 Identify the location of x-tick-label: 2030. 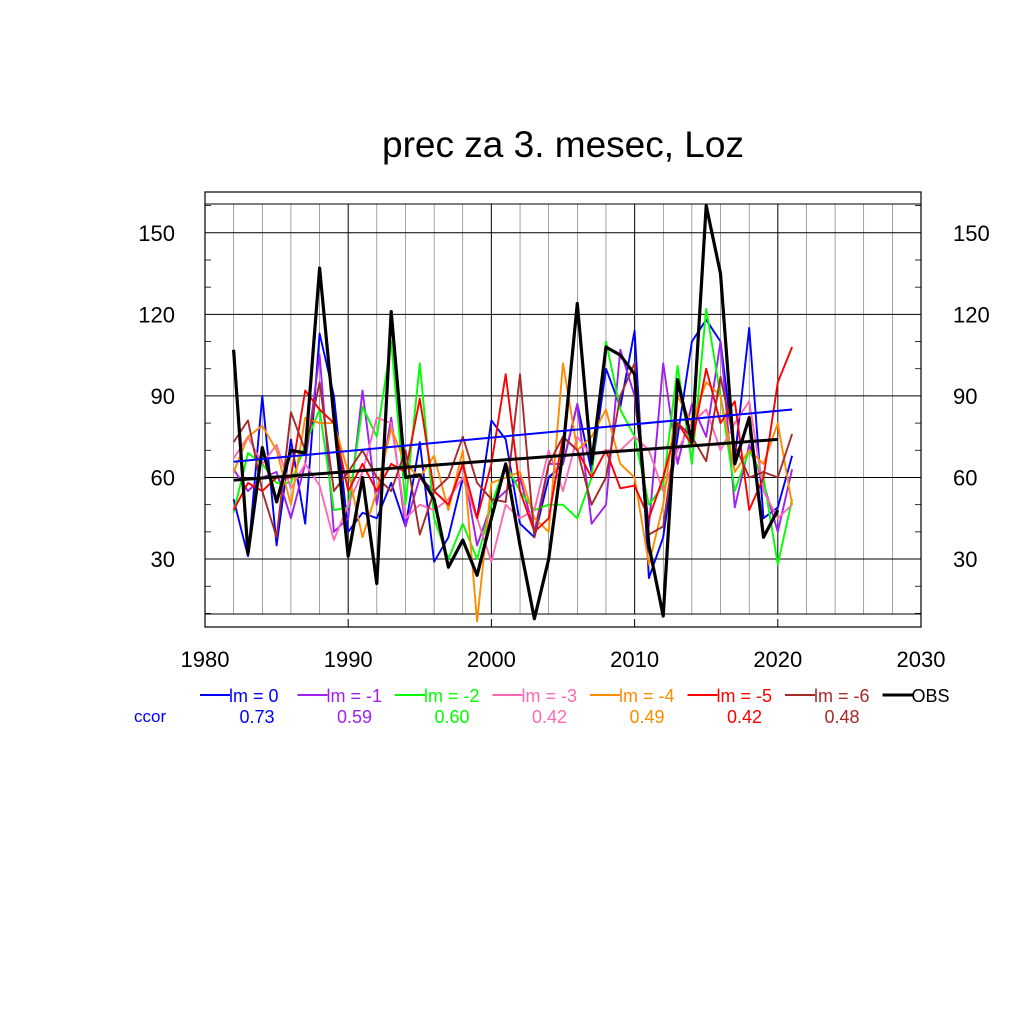
(921, 659).